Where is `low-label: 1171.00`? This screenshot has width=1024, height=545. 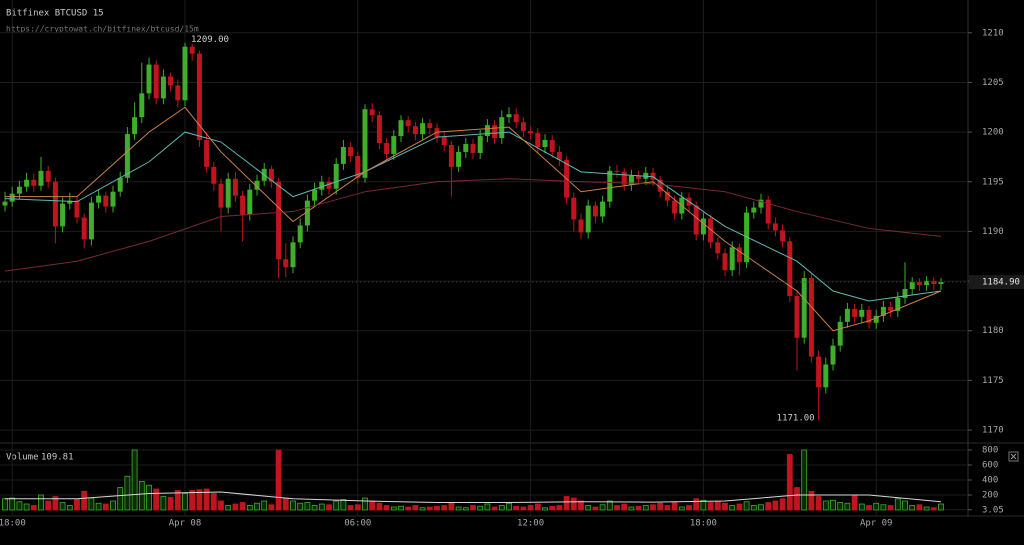
low-label: 1171.00 is located at coordinates (796, 419).